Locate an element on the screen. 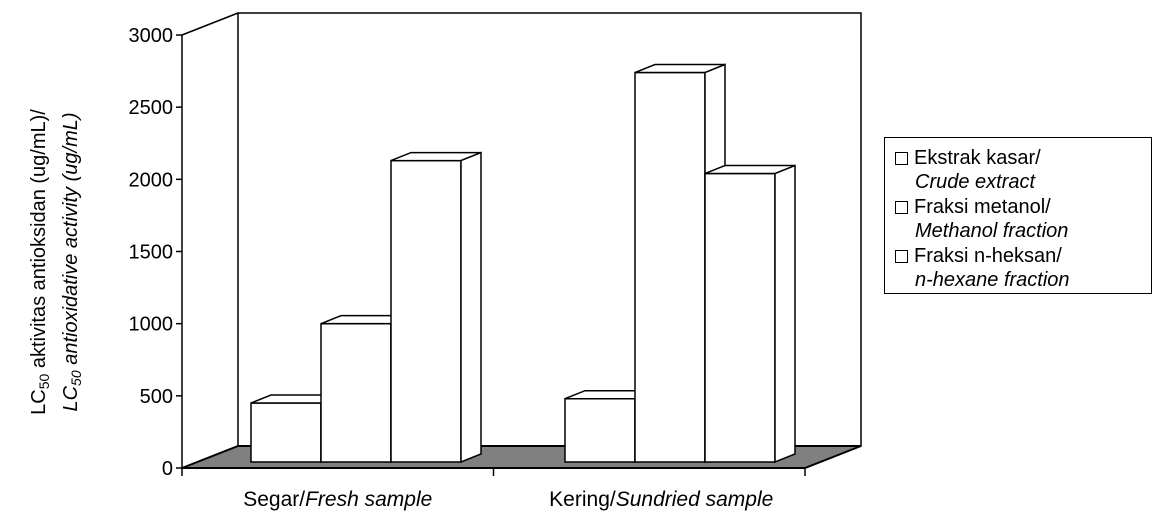 The image size is (1158, 516). side-wall-top-edge is located at coordinates (210, 24).